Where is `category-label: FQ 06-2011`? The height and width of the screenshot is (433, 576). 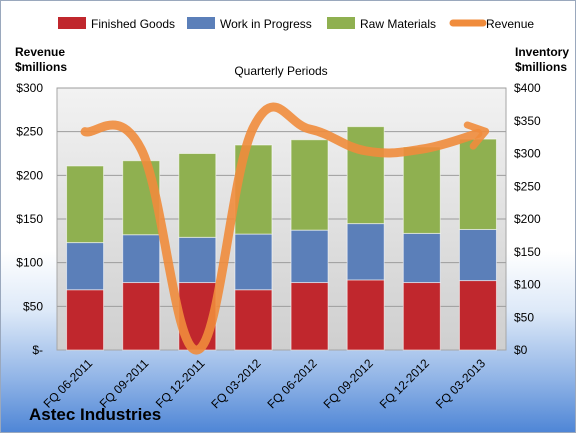 category-label: FQ 06-2011 is located at coordinates (68, 383).